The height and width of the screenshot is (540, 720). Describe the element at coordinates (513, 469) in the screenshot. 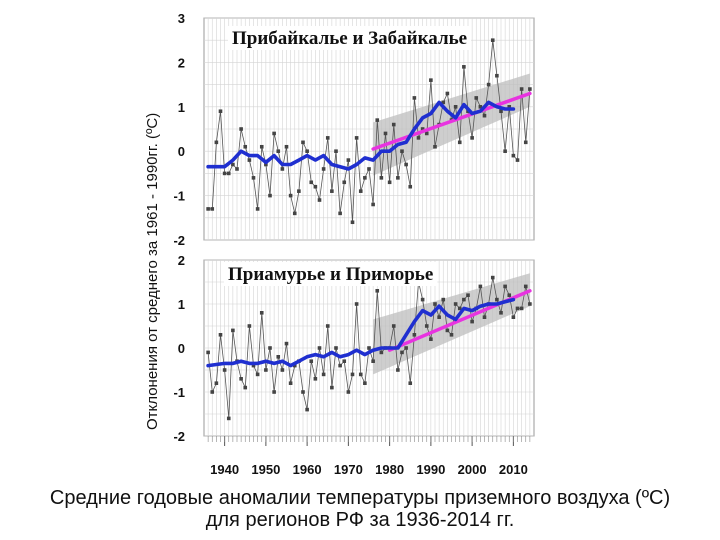

I see `x-tick-label: 2010` at that location.